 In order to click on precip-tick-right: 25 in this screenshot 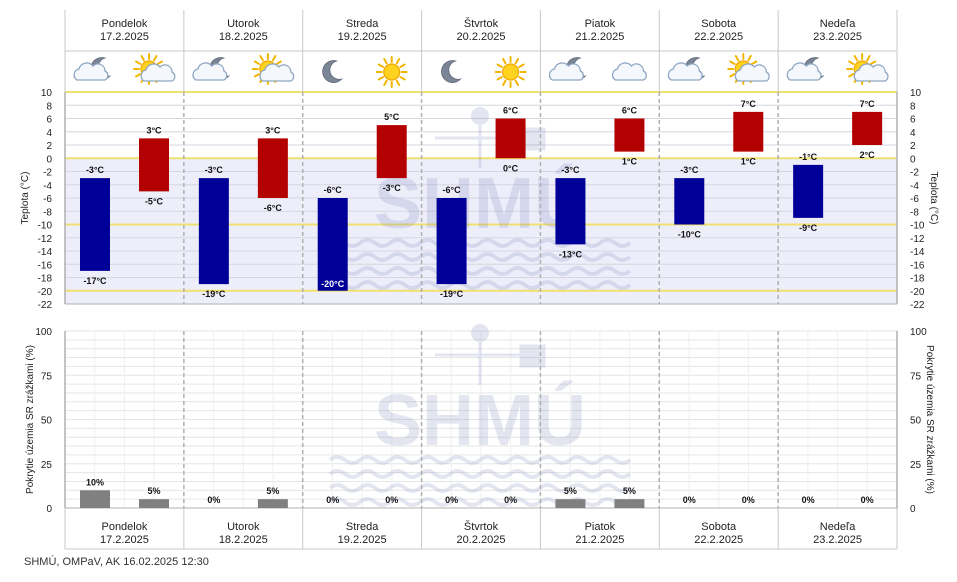, I will do `click(916, 465)`.